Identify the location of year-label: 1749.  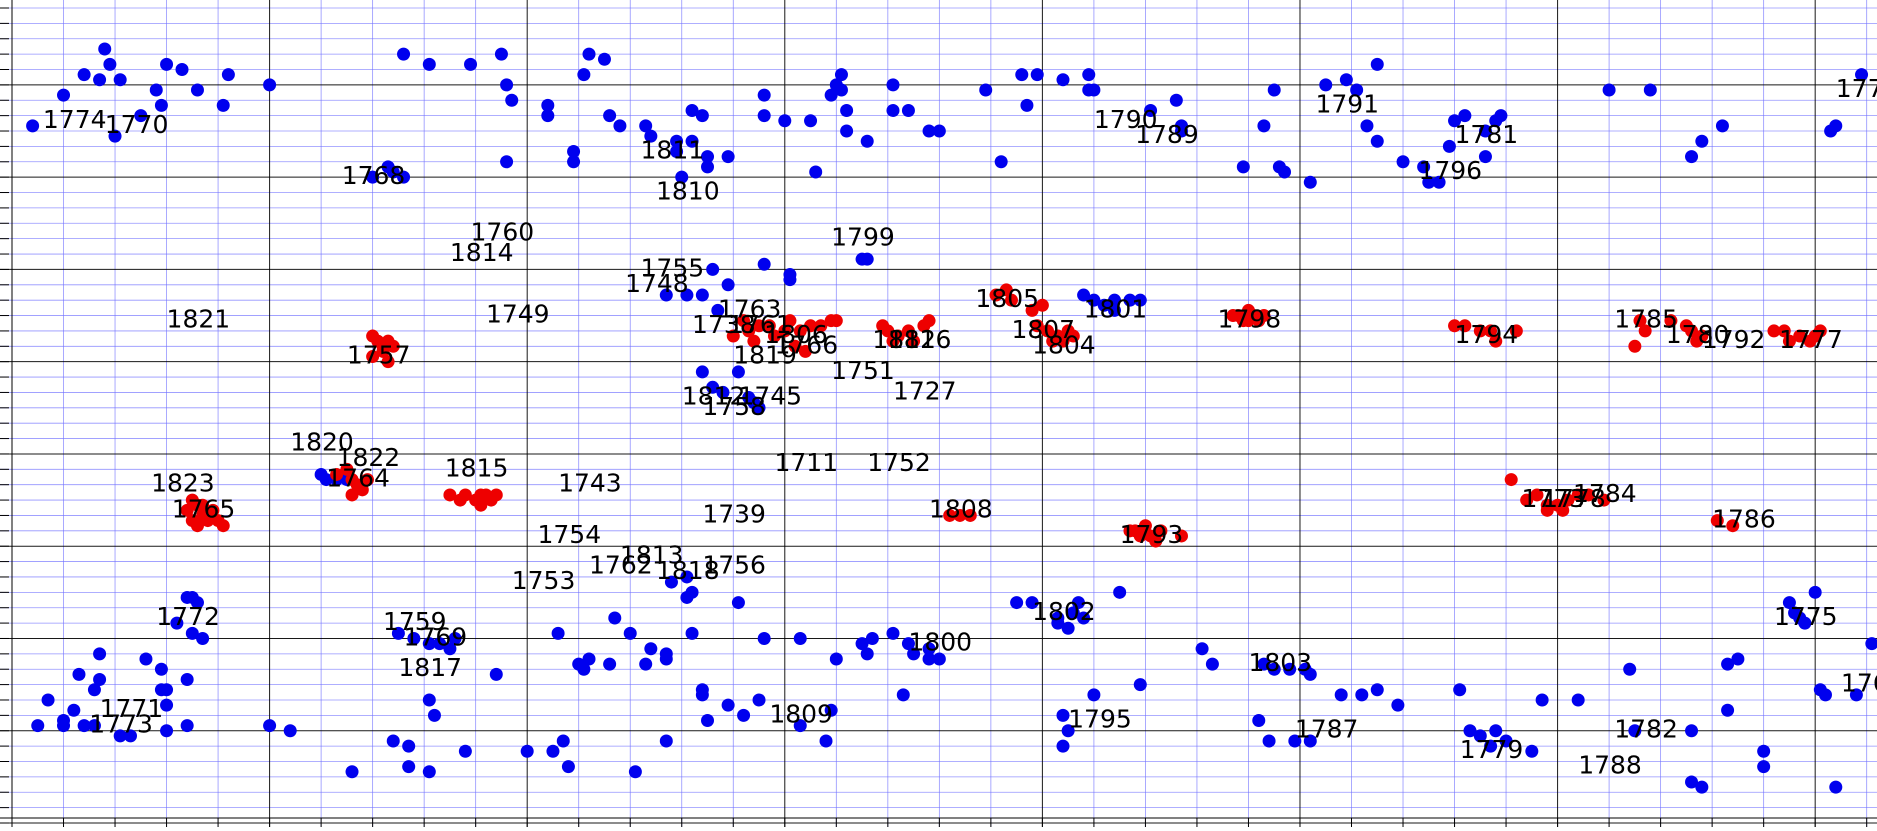
(518, 314).